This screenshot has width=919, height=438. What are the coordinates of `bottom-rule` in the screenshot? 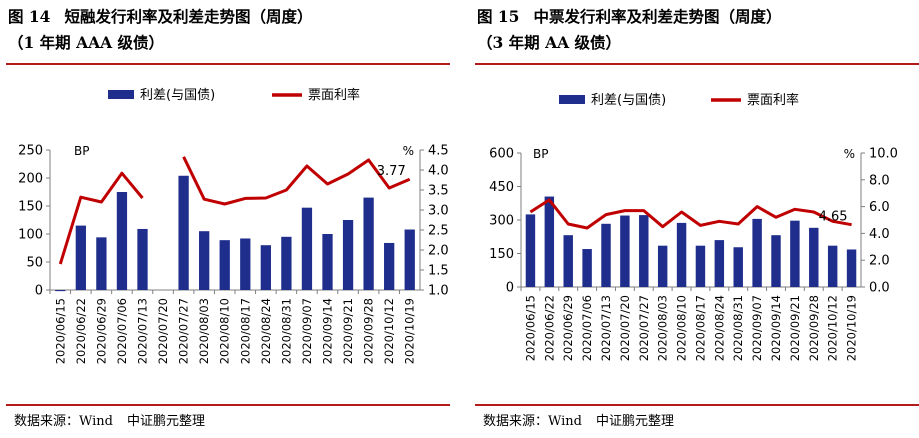 It's located at (697, 405).